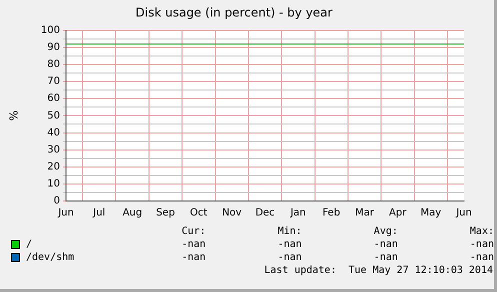  What do you see at coordinates (57, 201) in the screenshot?
I see `y-tick-label: 0` at bounding box center [57, 201].